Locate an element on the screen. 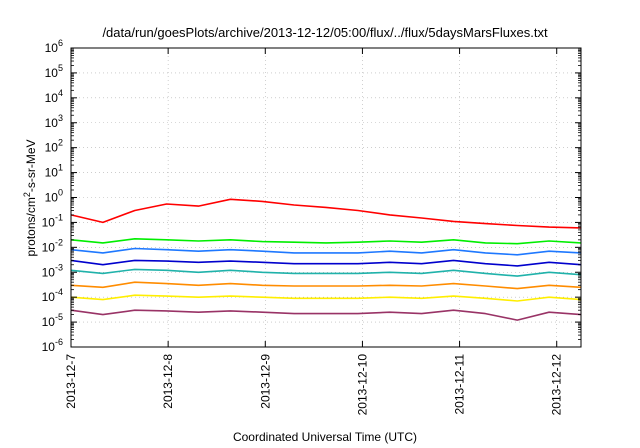 This screenshot has height=448, width=640. y-tick-label: 10⁰ is located at coordinates (54, 196).